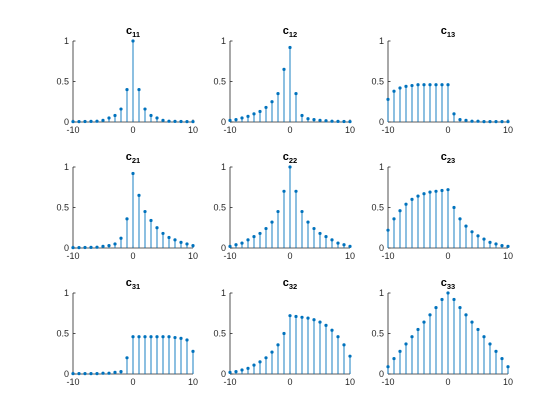 The height and width of the screenshot is (420, 560). I want to click on title-subscript: 21, so click(136, 160).